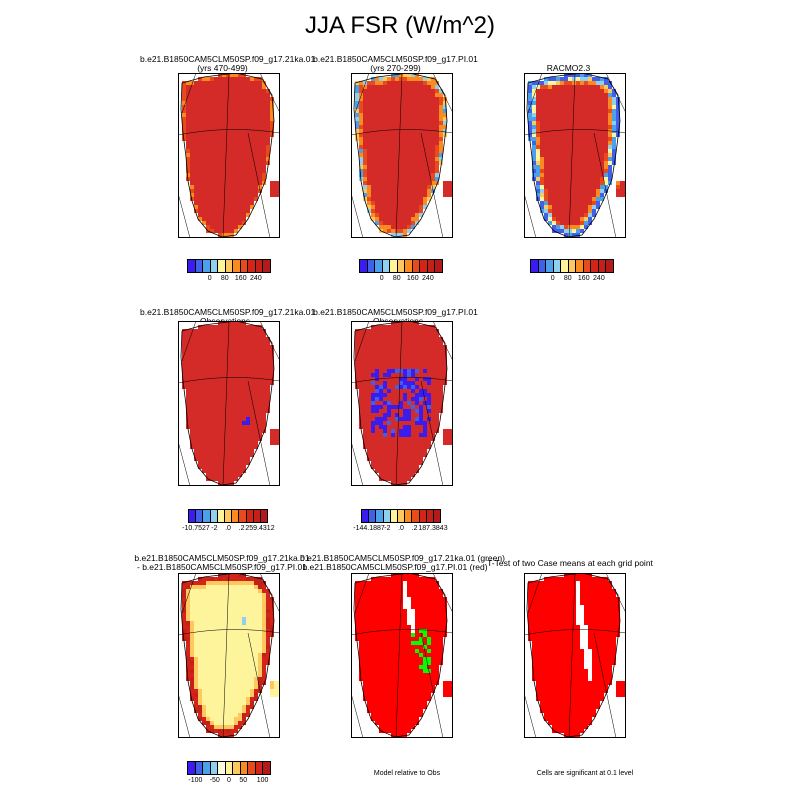 This screenshot has height=800, width=800. What do you see at coordinates (362, 341) in the screenshot?
I see `meridian-line` at bounding box center [362, 341].